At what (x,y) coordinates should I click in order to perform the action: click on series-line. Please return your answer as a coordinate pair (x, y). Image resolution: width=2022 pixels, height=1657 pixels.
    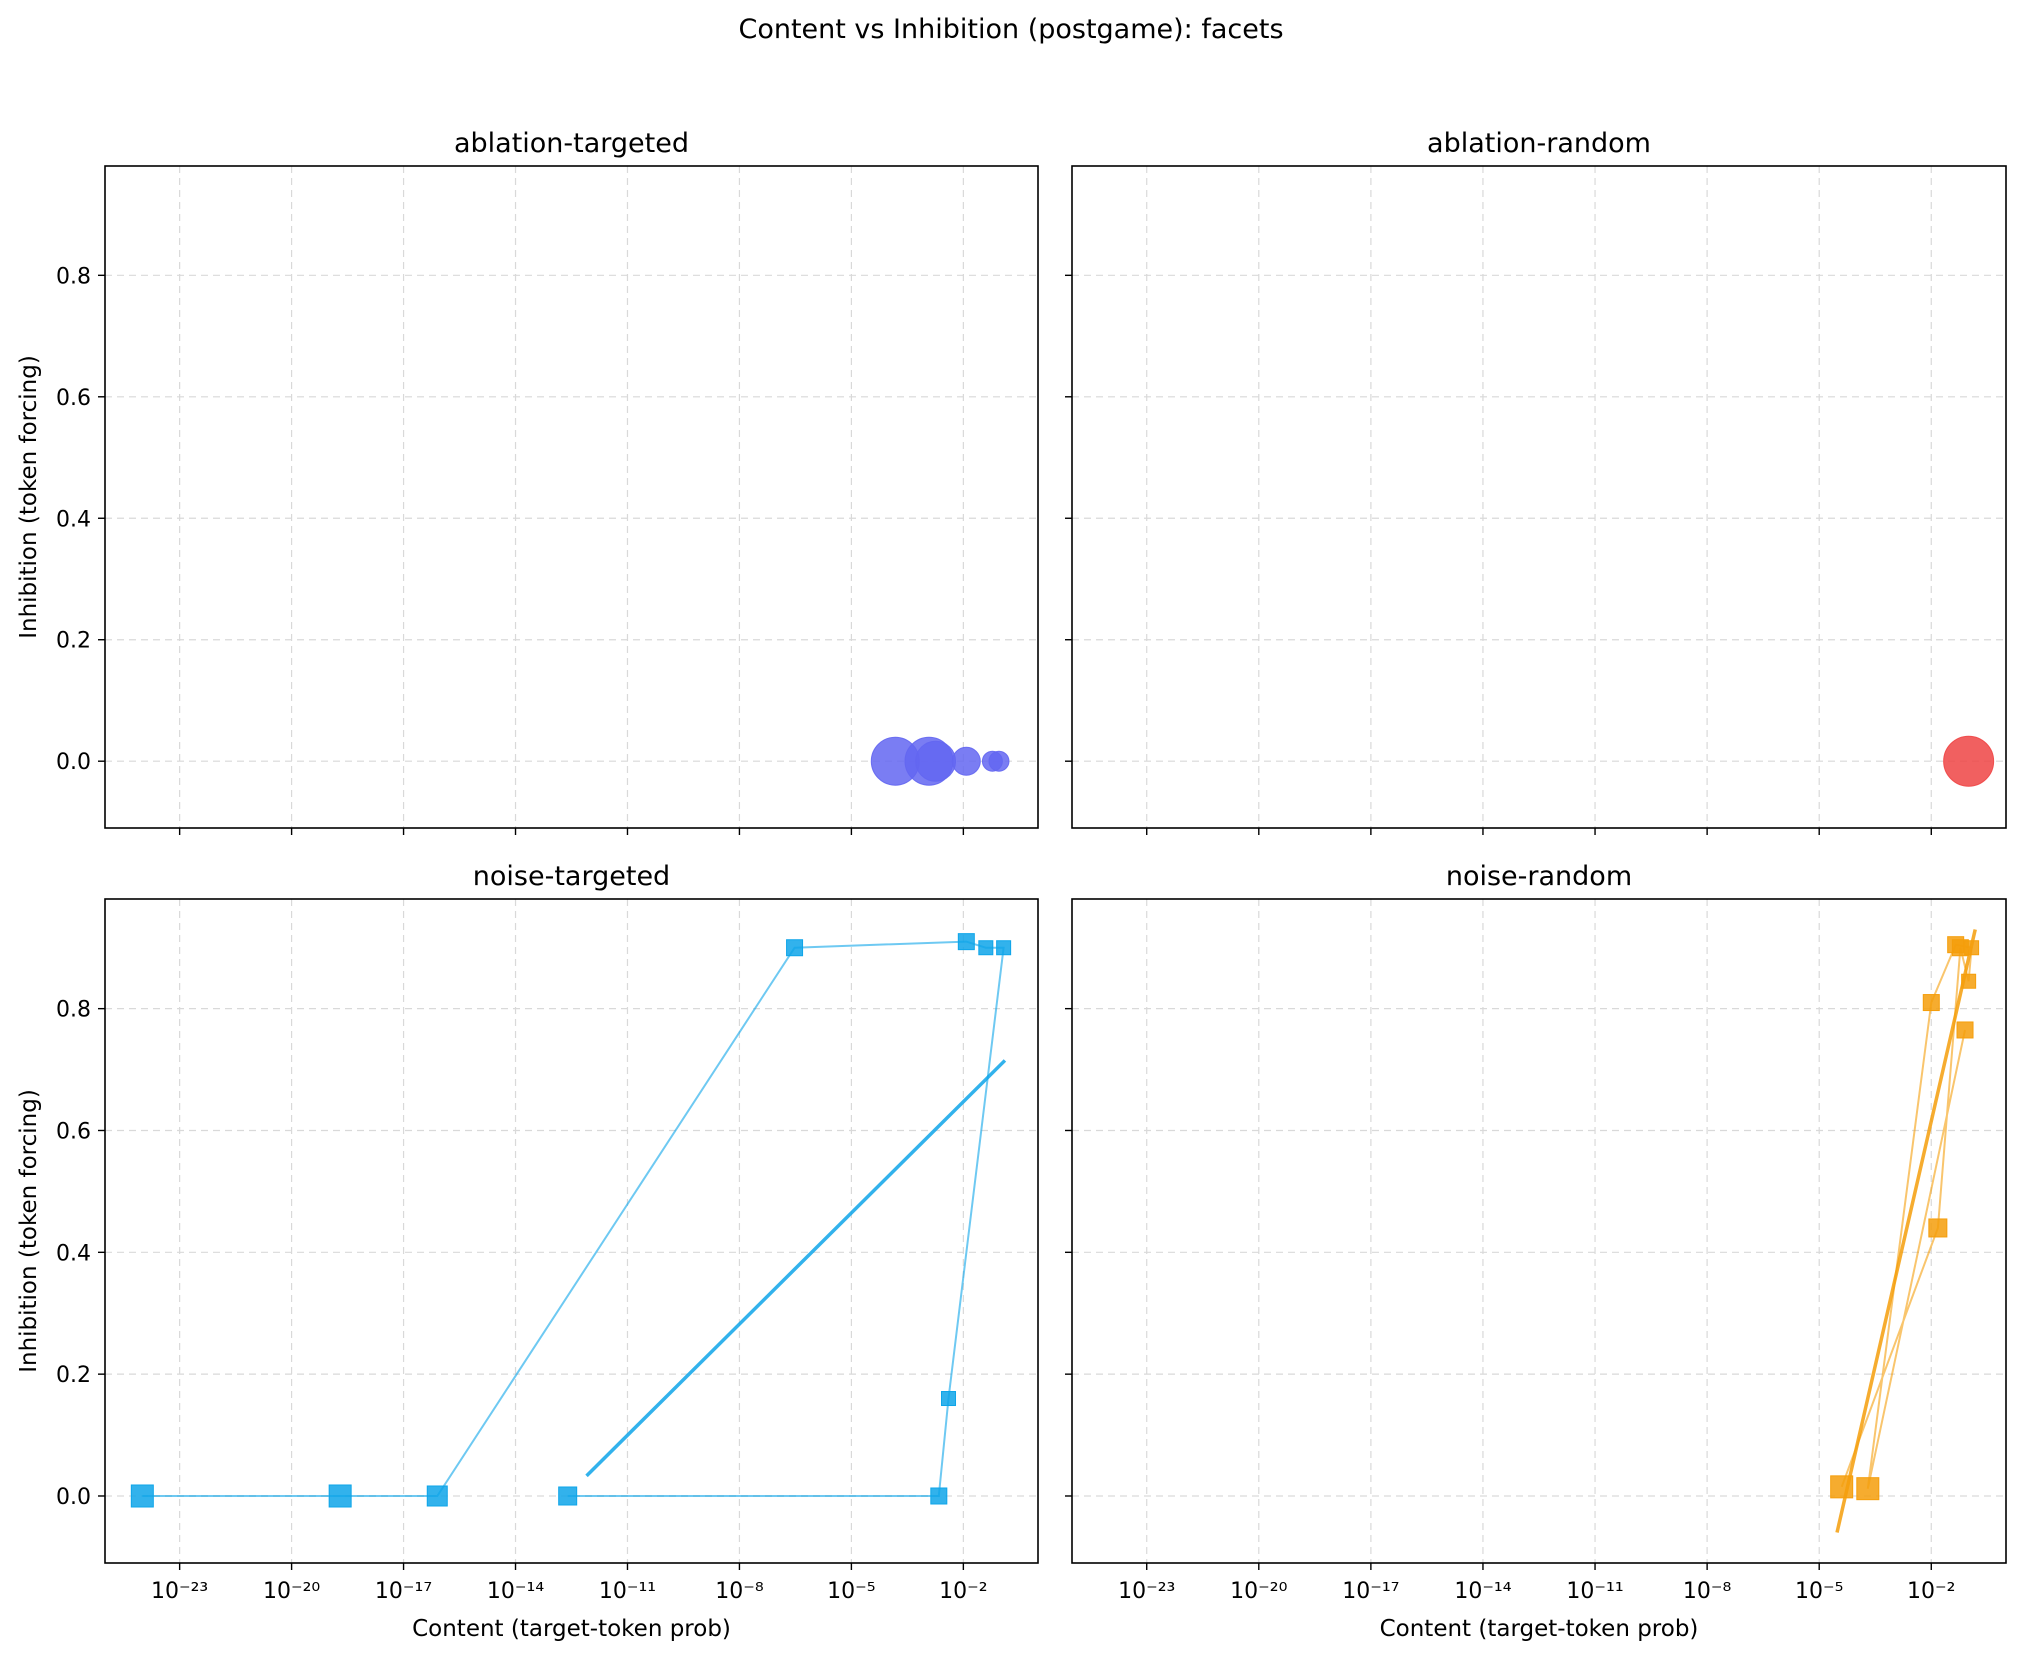
    Looking at the image, I should click on (573, 1218).